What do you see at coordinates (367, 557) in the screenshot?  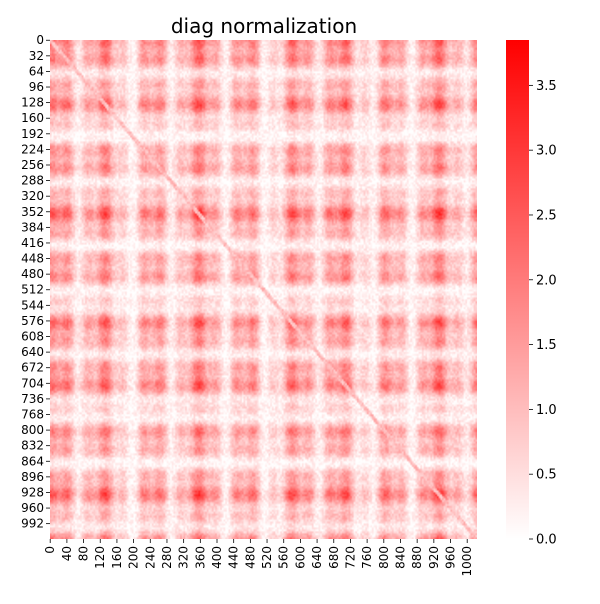 I see `x-tick-label: 760` at bounding box center [367, 557].